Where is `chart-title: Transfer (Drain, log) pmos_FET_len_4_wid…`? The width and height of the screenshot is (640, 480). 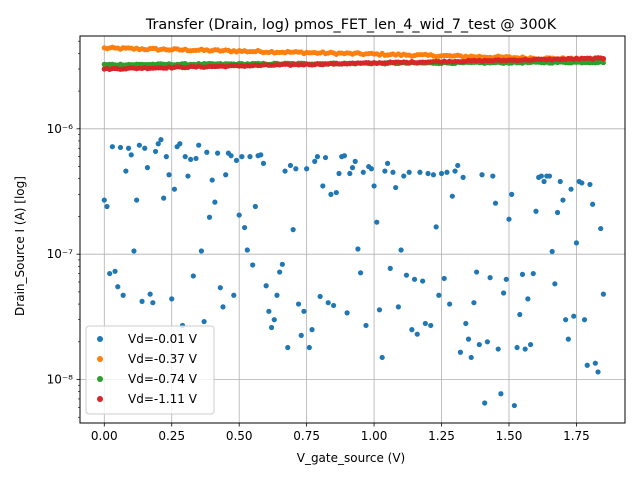
chart-title: Transfer (Drain, log) pmos_FET_len_4_wid… is located at coordinates (351, 25).